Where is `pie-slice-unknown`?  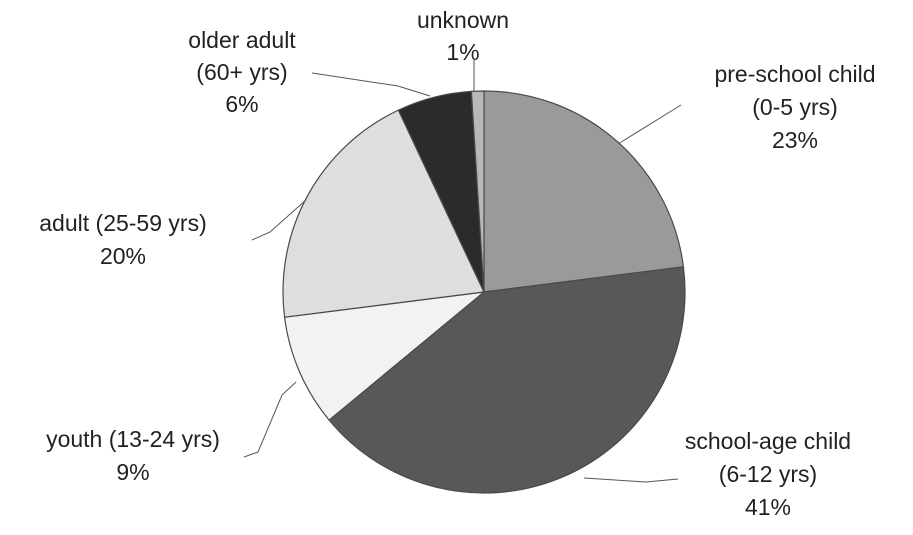 pie-slice-unknown is located at coordinates (477, 191).